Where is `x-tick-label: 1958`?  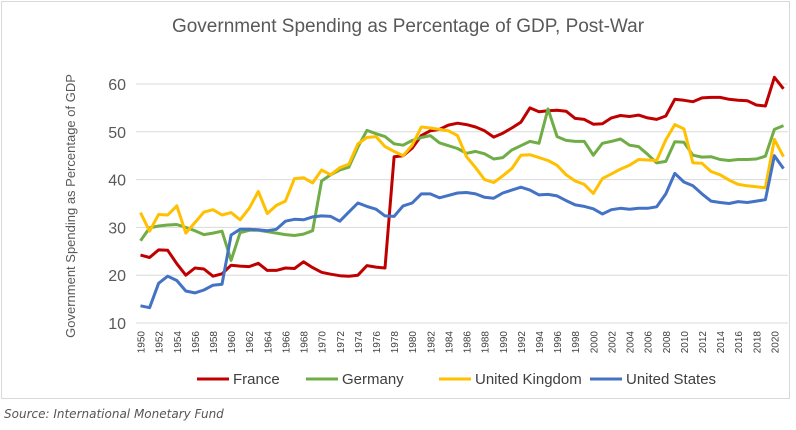 x-tick-label: 1958 is located at coordinates (214, 342).